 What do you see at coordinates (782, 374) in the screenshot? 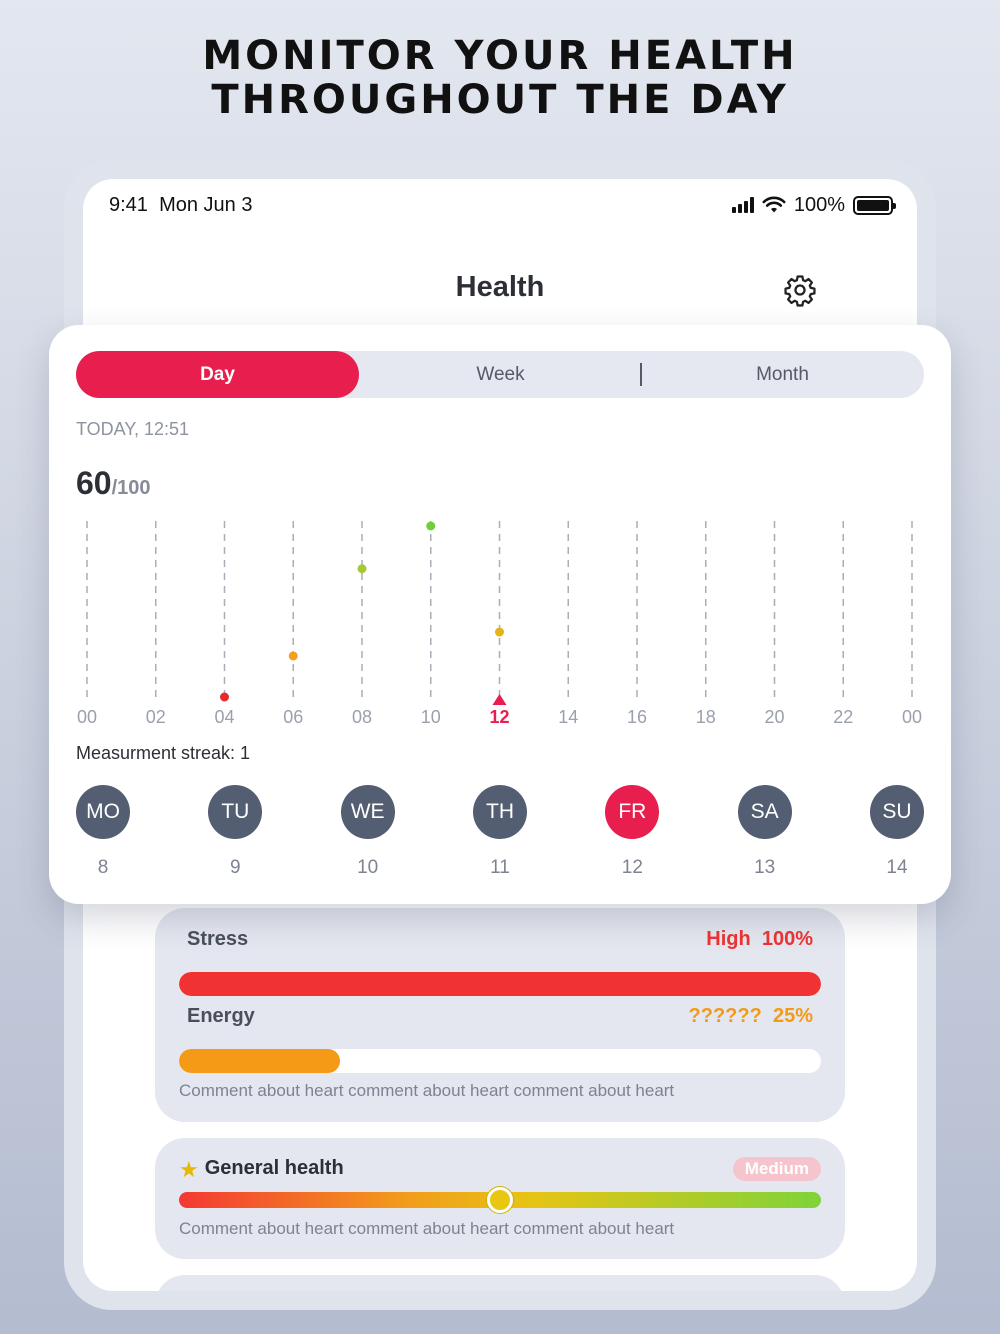
I see `tab-month: Month` at bounding box center [782, 374].